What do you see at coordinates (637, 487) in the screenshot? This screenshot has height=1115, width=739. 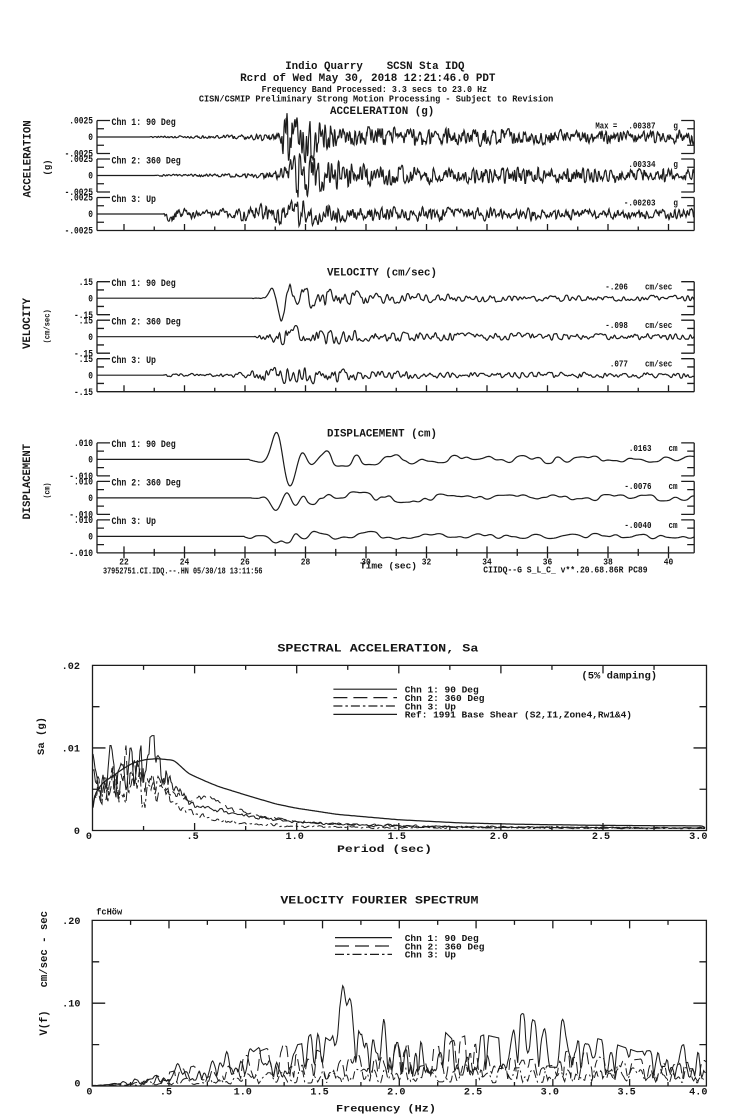 I see `svg-text: -.0076` at bounding box center [637, 487].